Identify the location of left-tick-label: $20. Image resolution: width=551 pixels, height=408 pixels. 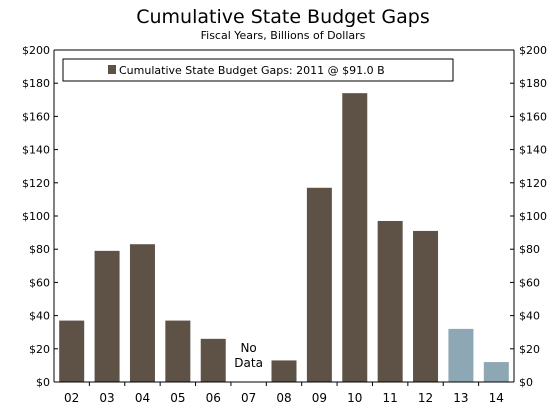
(39, 349).